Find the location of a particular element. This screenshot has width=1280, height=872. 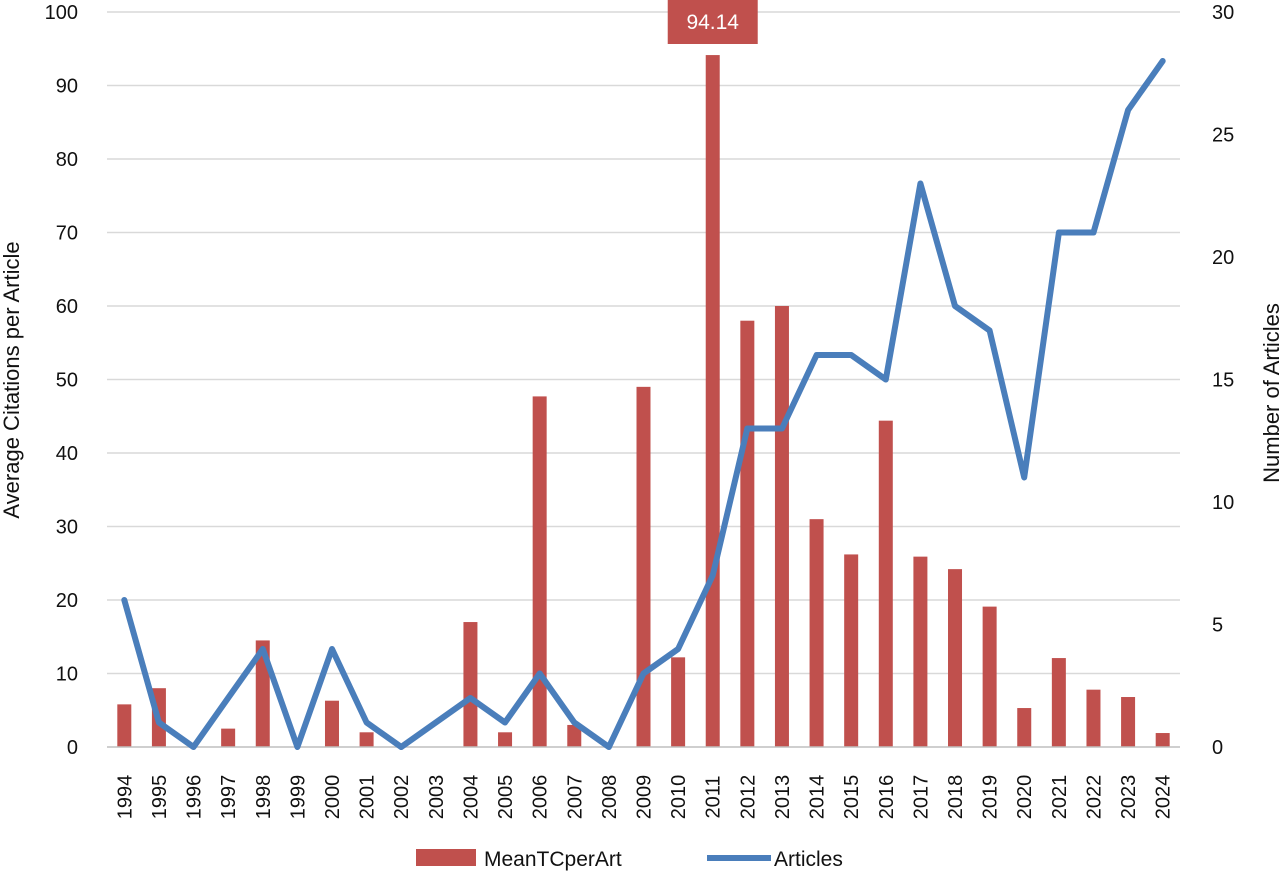

bar-2024 is located at coordinates (1162, 740).